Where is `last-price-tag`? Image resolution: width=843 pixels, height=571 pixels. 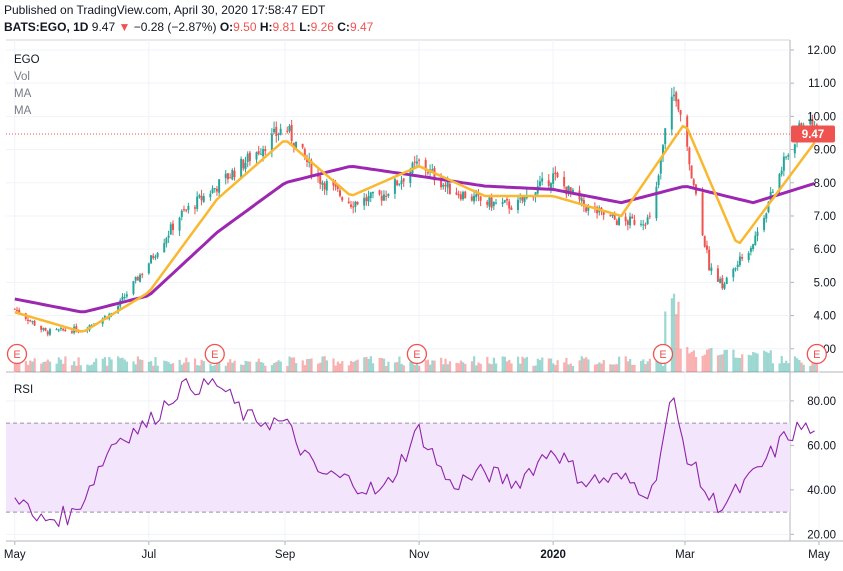
last-price-tag is located at coordinates (813, 134).